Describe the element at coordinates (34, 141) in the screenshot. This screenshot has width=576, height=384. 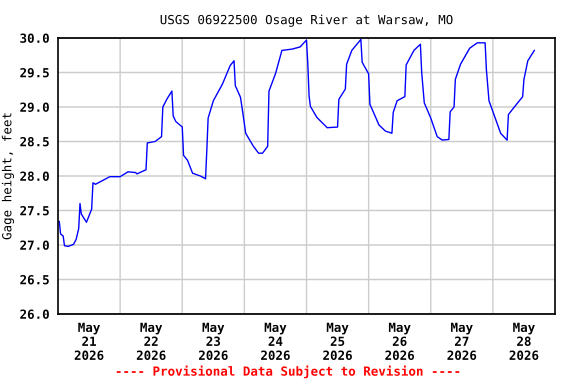
I see `y-tick-label: 28.5` at that location.